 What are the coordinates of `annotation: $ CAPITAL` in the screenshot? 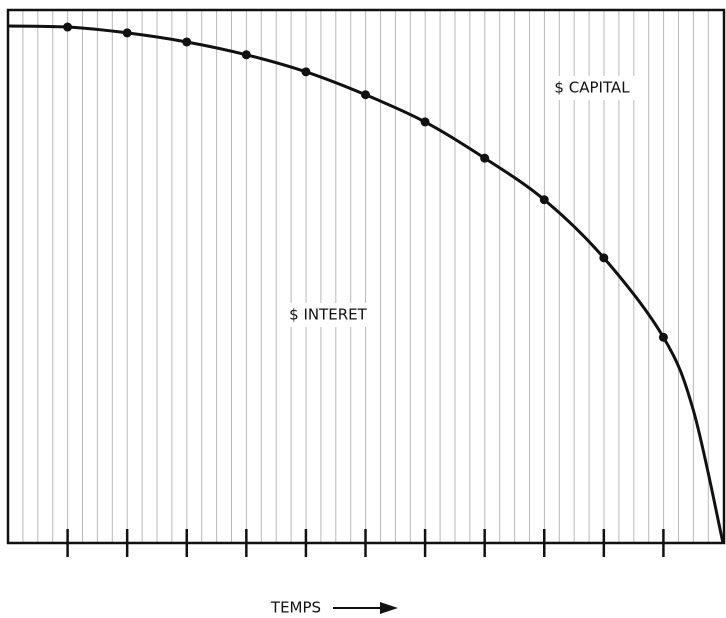 It's located at (592, 88).